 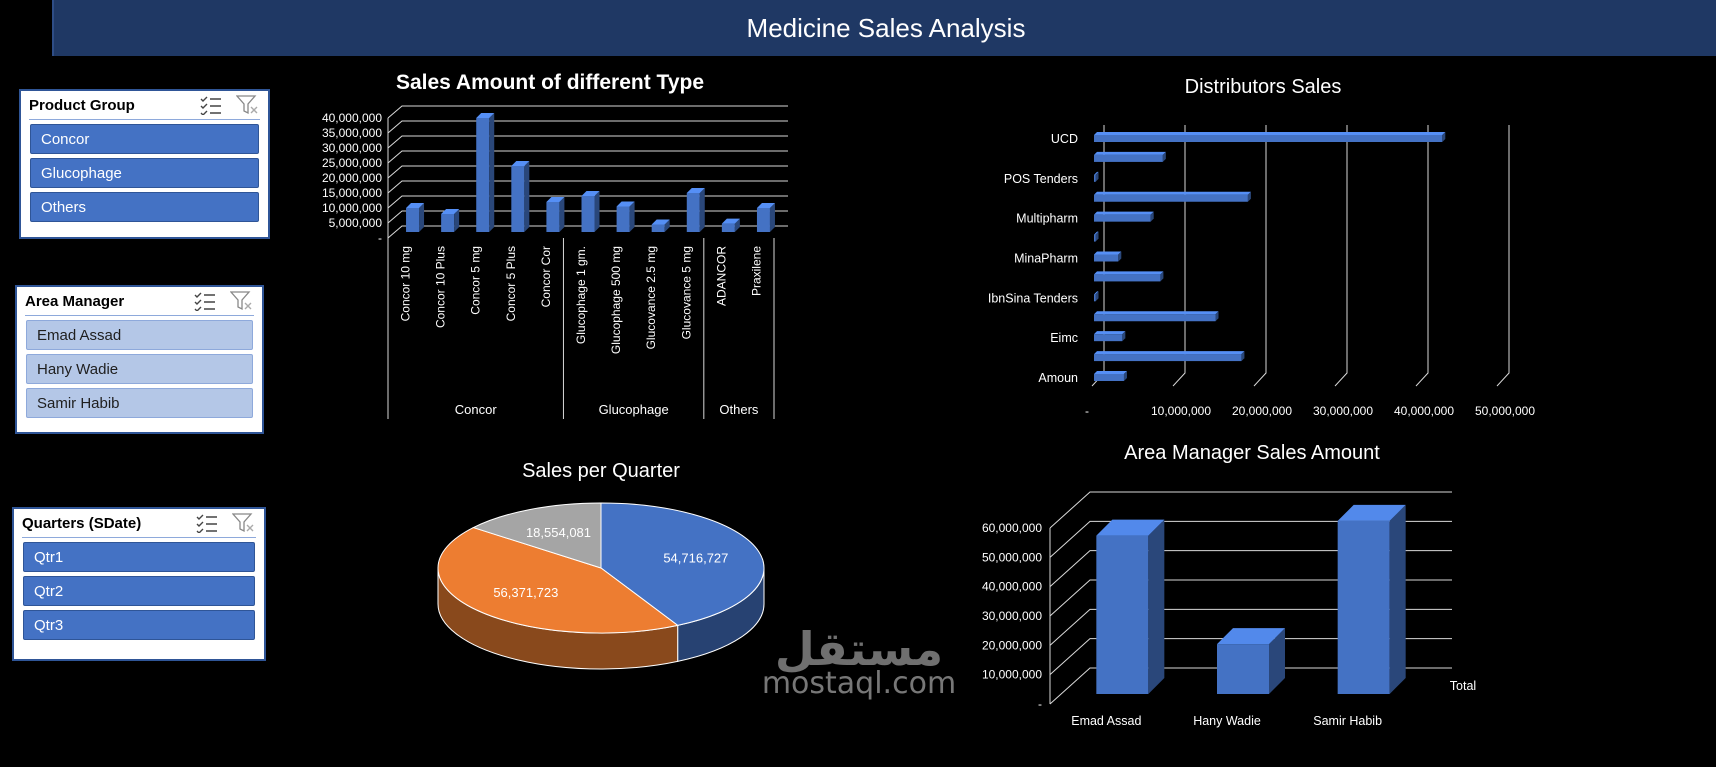 I want to click on y-tick-label: Amoun, so click(x=1058, y=378).